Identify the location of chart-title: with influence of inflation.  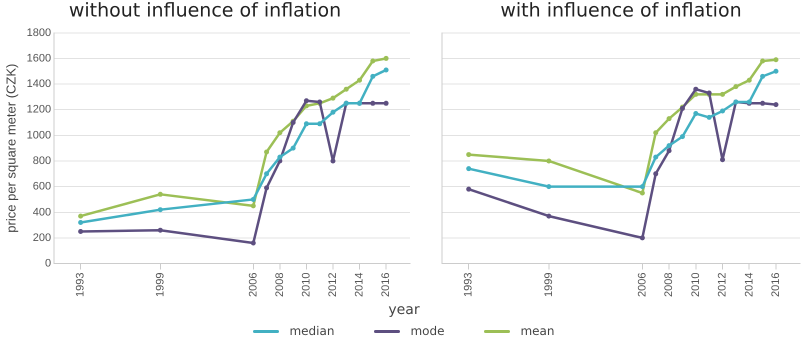
(621, 11).